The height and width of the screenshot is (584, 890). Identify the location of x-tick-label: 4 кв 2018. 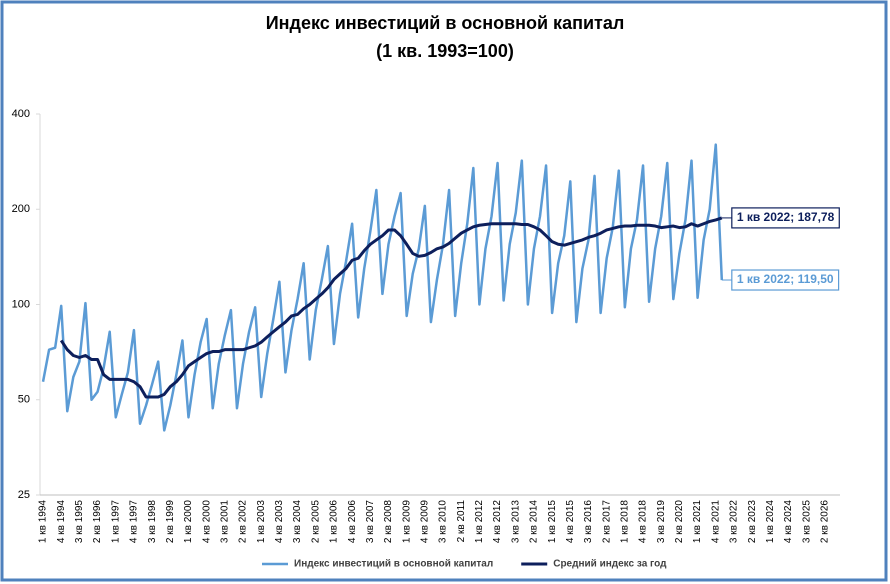
(643, 521).